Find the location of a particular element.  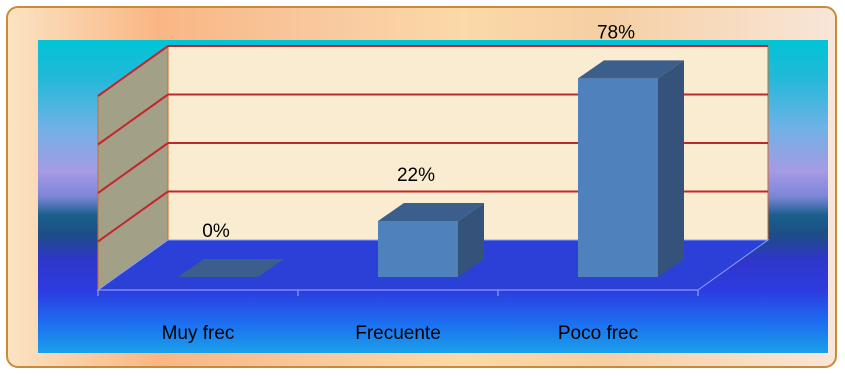

data-label: 22% is located at coordinates (416, 175).